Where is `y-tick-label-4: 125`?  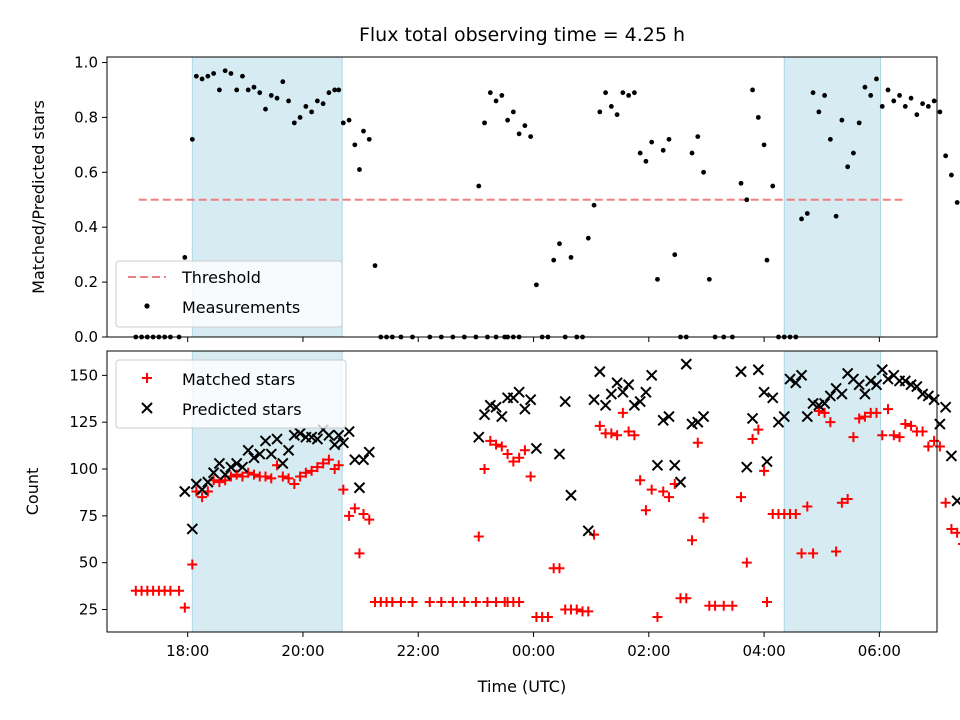 y-tick-label-4: 125 is located at coordinates (83, 422).